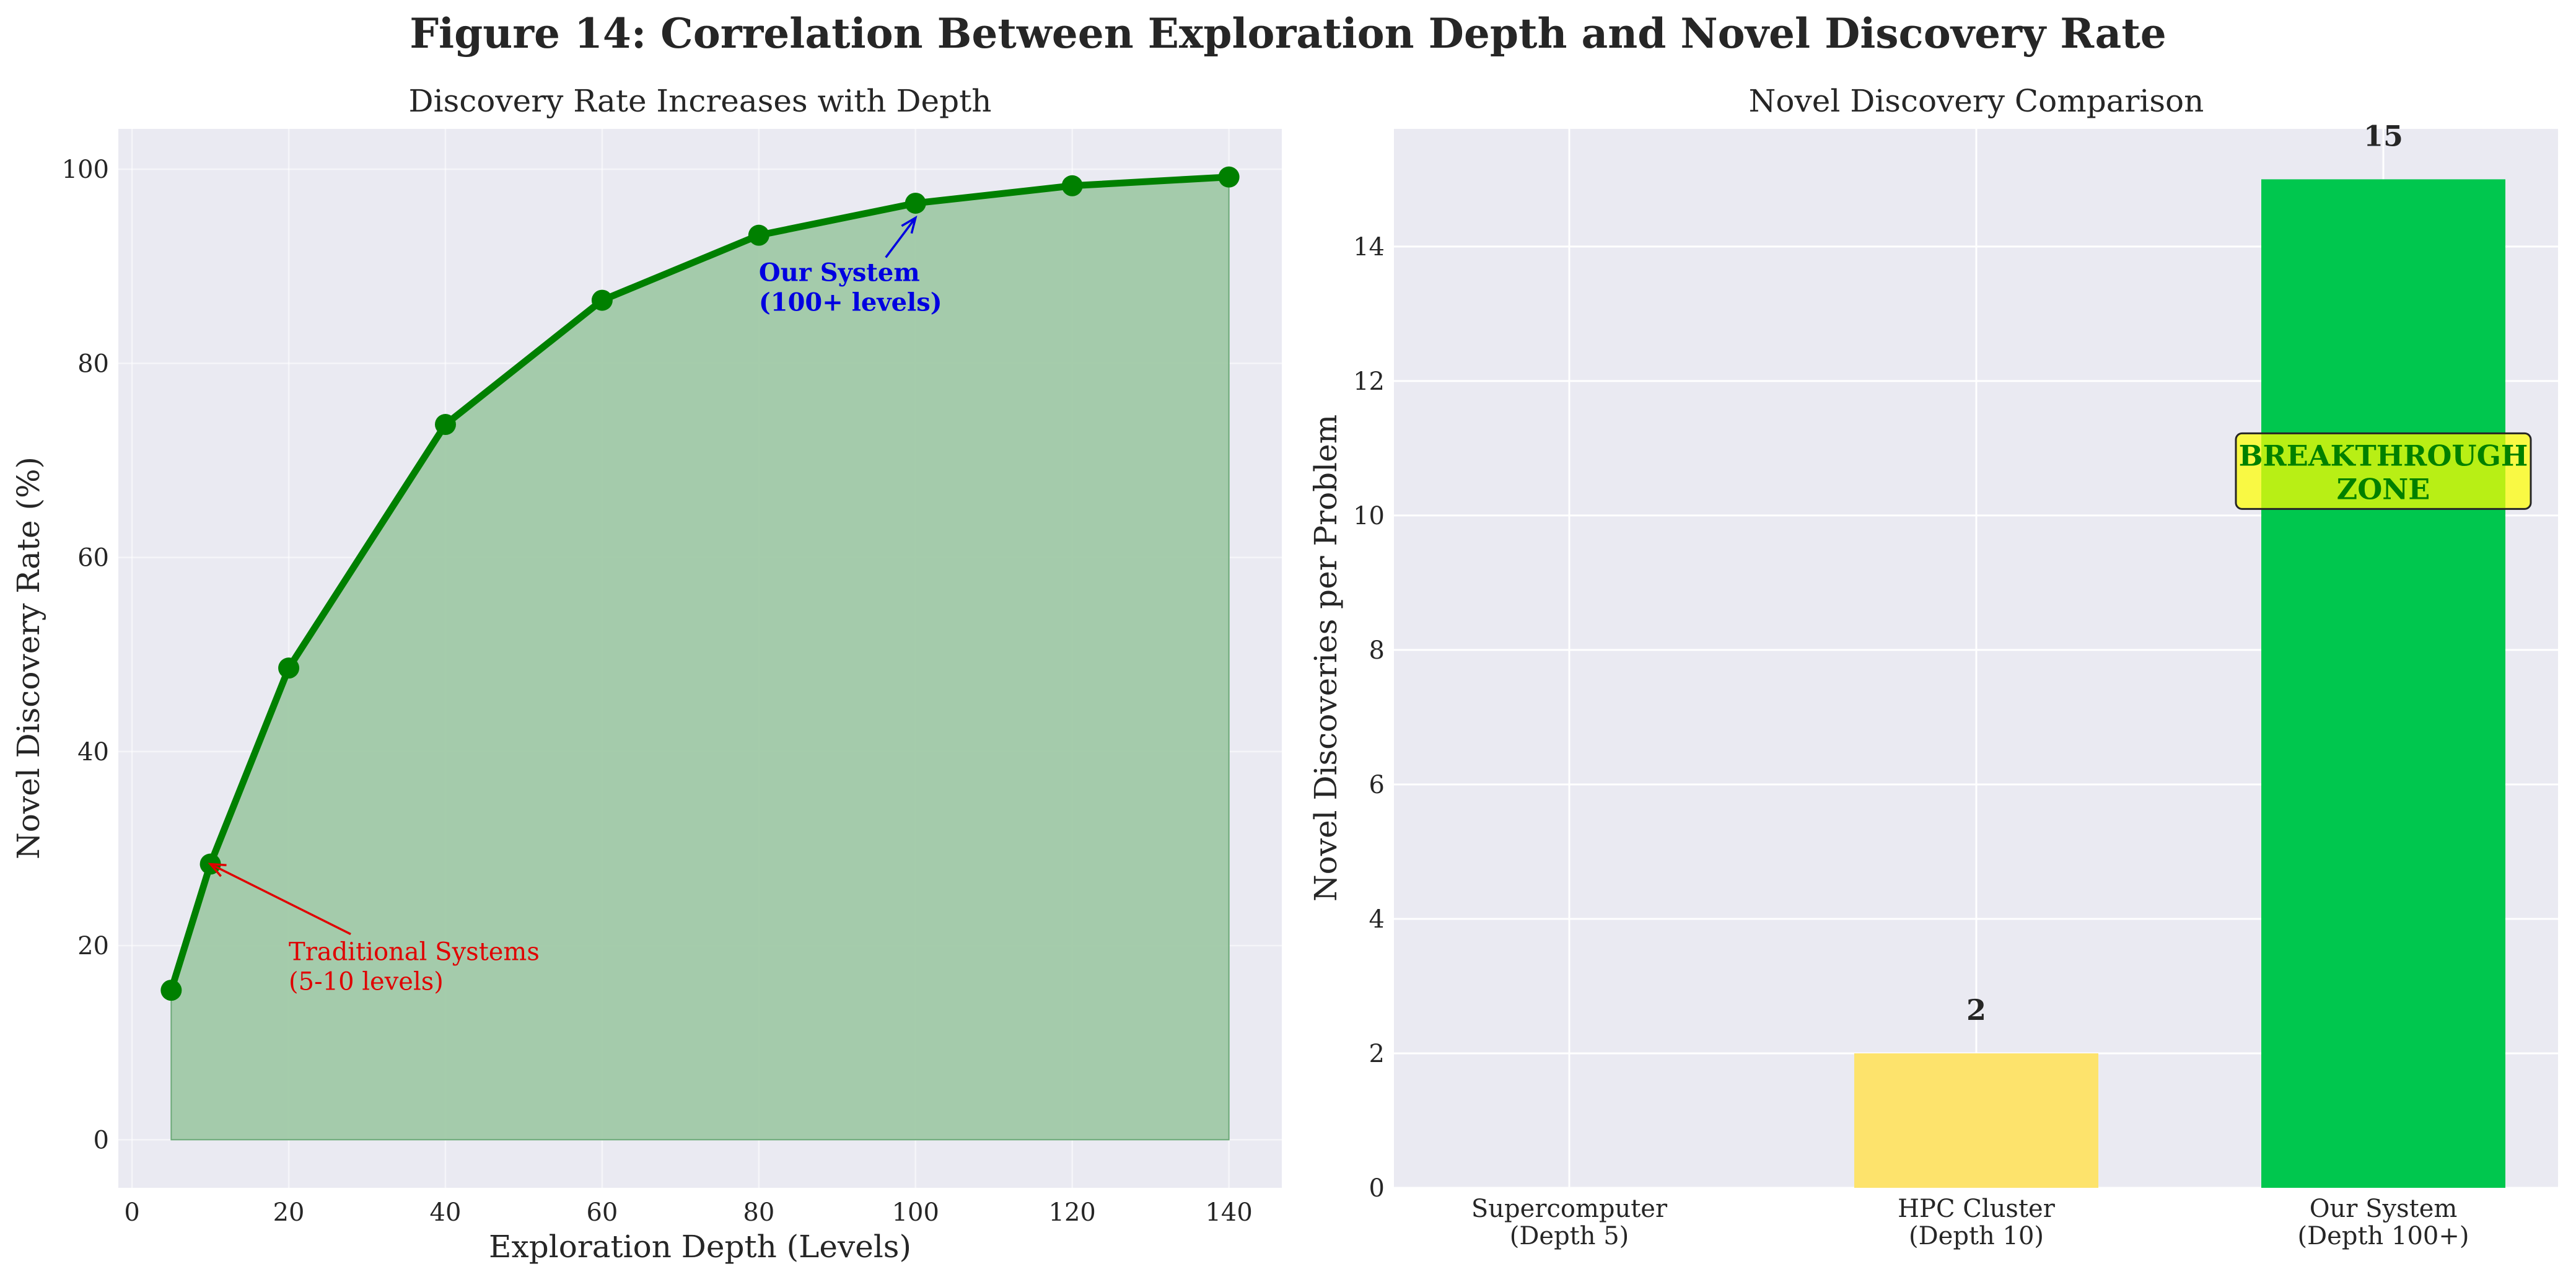  I want to click on right-y-tick-label: 0, so click(1377, 1188).